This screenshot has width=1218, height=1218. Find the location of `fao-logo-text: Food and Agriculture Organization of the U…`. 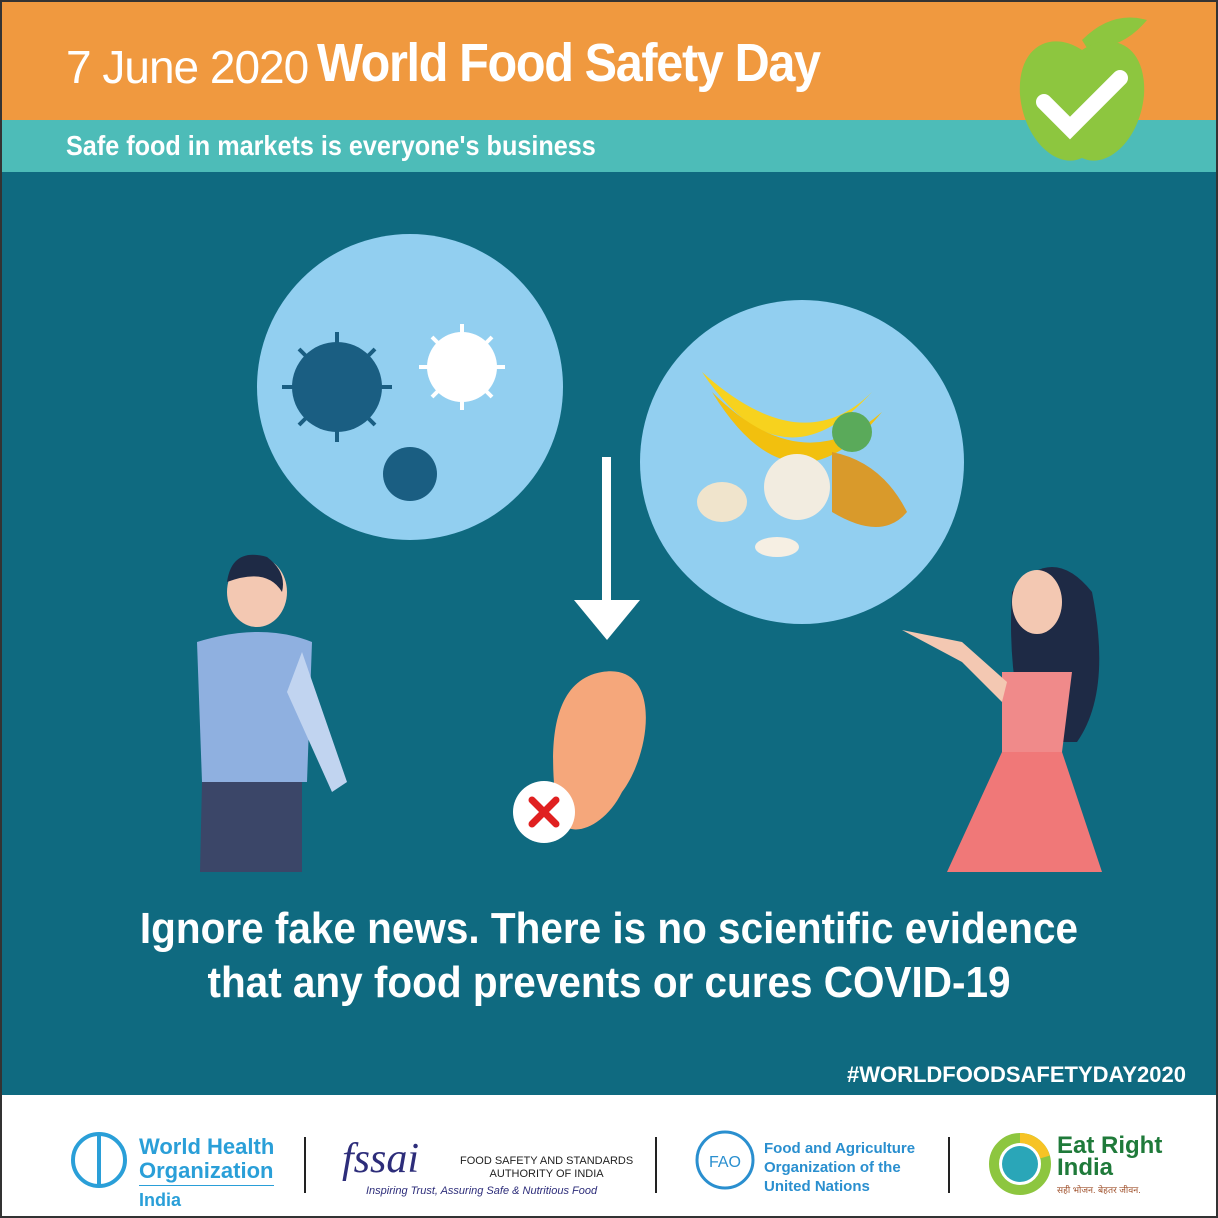

fao-logo-text: Food and Agriculture Organization of the U… is located at coordinates (840, 1167).